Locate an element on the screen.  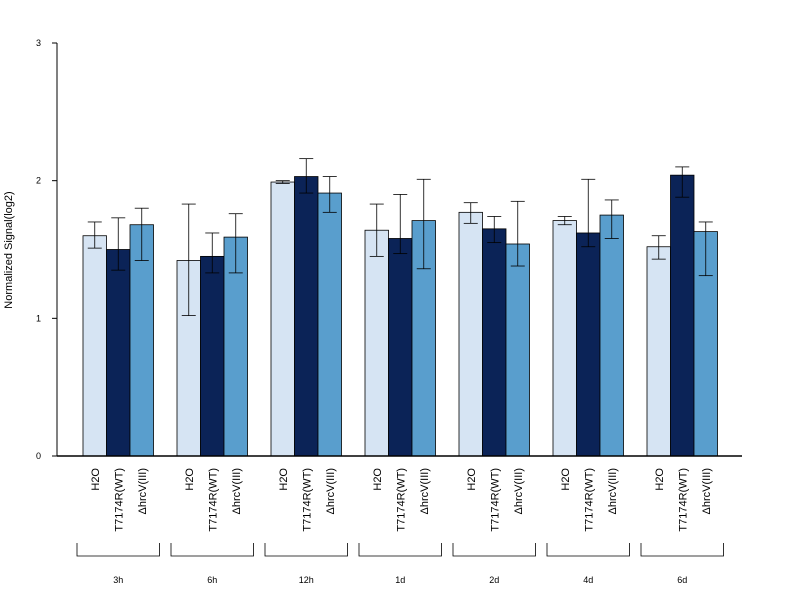
group-label: 4d is located at coordinates (588, 580).